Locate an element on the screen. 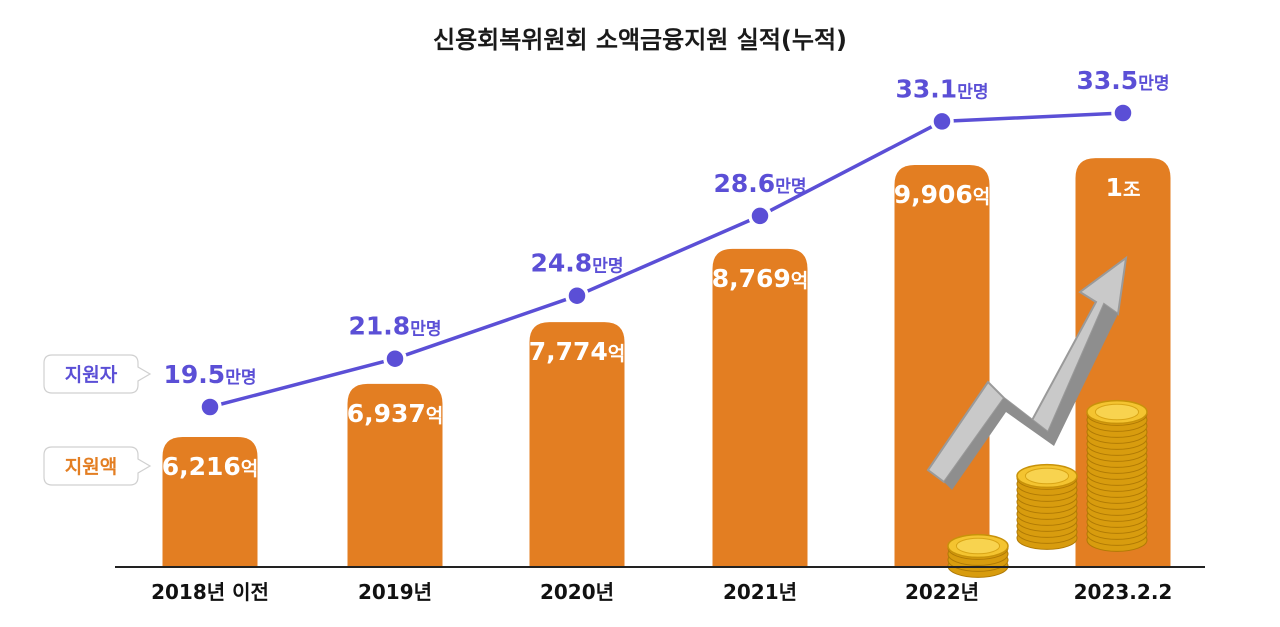  legend-item-0: 지원자 is located at coordinates (97, 374).